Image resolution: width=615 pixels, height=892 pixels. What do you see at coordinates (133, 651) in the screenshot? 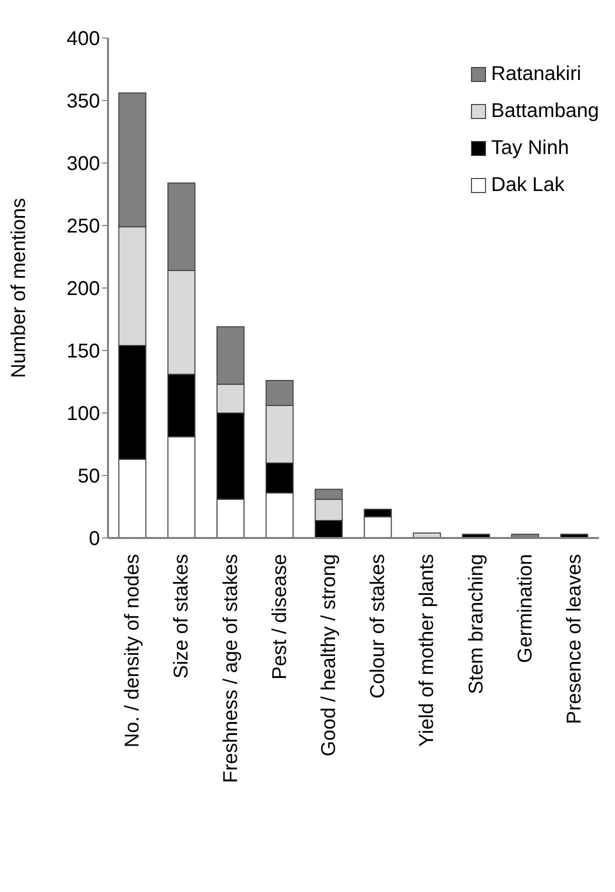
I see `x-tick-label: No. / density of nodes` at bounding box center [133, 651].